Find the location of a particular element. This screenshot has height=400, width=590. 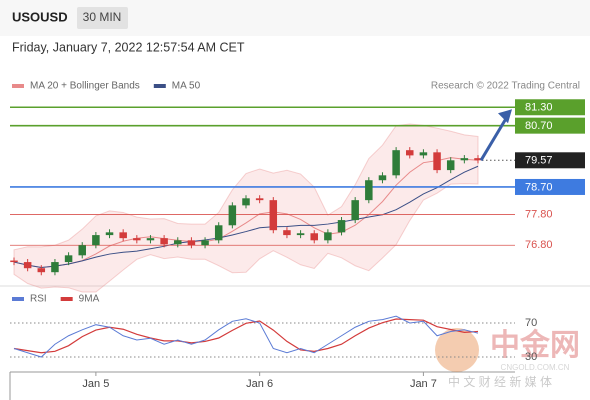

x-tick-label: Jan 7 is located at coordinates (423, 384).